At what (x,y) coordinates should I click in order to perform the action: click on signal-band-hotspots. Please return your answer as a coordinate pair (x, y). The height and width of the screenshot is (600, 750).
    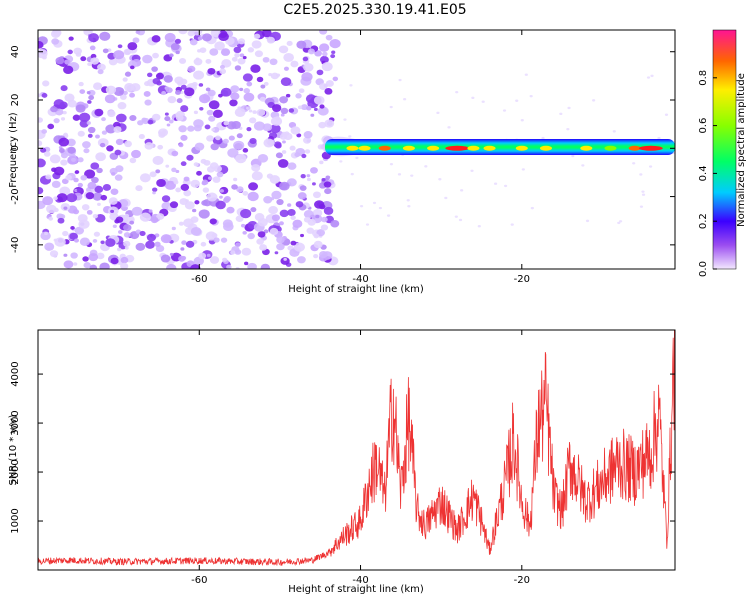
    Looking at the image, I should click on (504, 148).